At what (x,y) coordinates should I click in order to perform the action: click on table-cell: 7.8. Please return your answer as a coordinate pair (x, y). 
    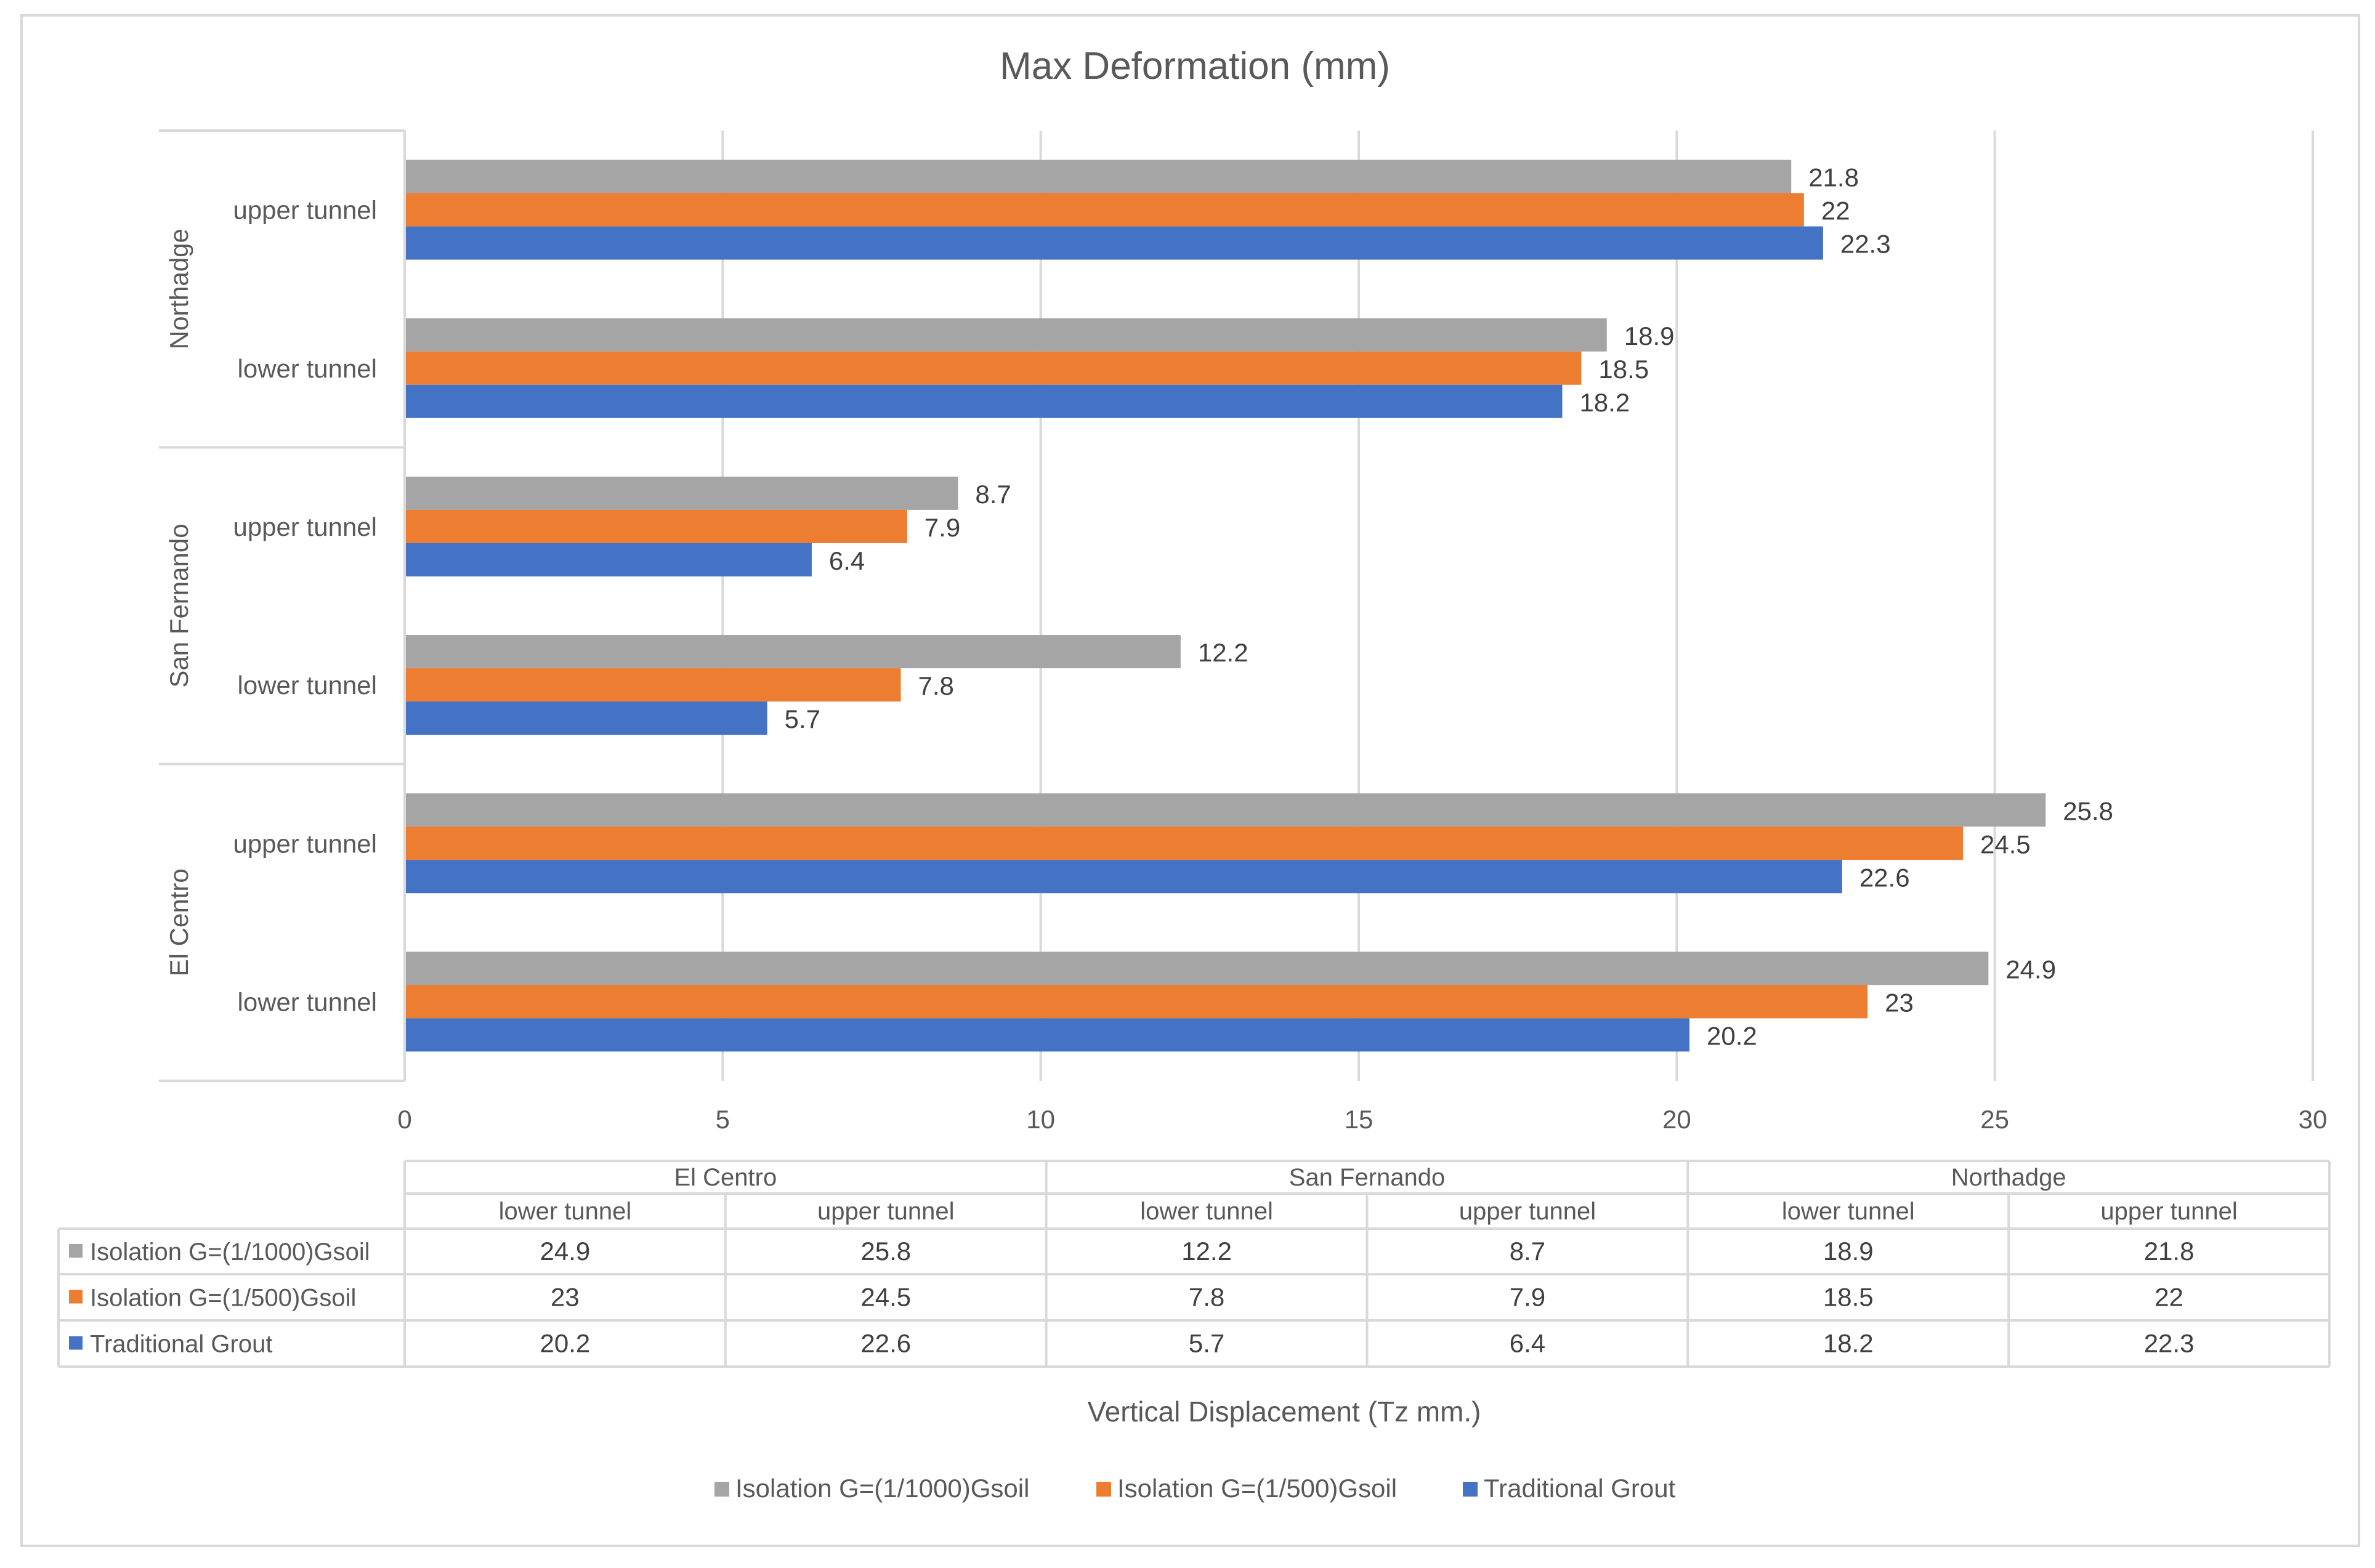
    Looking at the image, I should click on (1206, 1298).